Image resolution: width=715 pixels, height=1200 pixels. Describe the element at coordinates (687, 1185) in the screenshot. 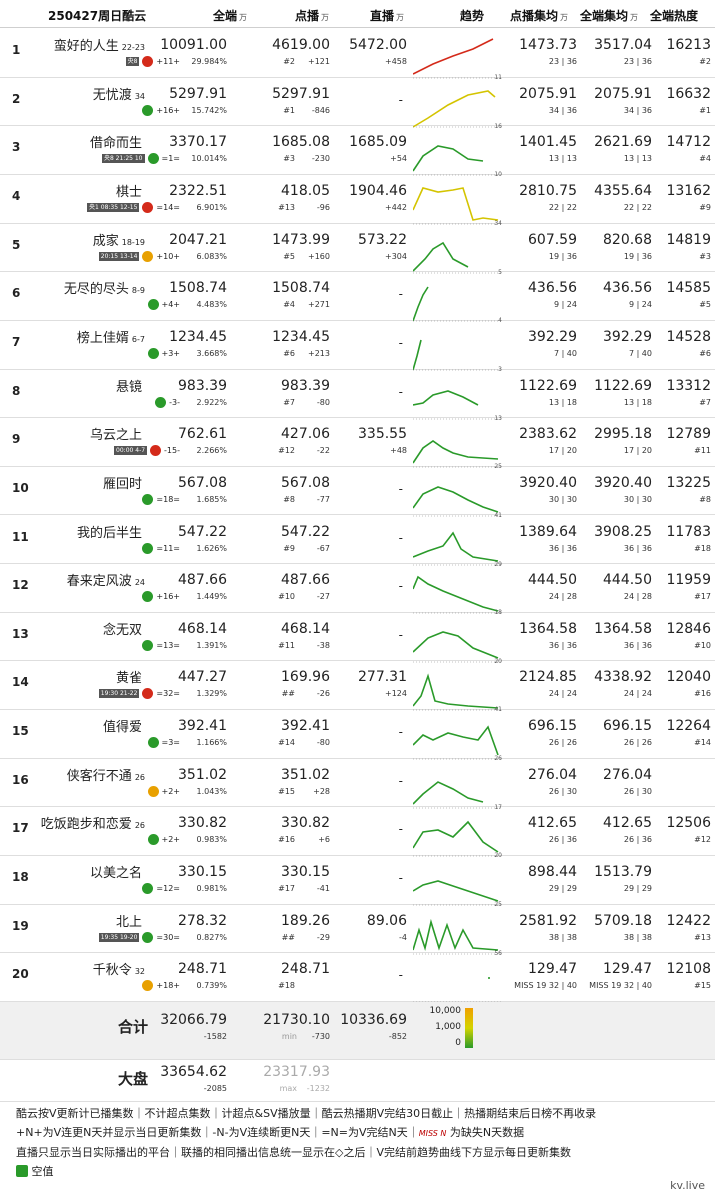

I see `watermark: kv.live` at that location.